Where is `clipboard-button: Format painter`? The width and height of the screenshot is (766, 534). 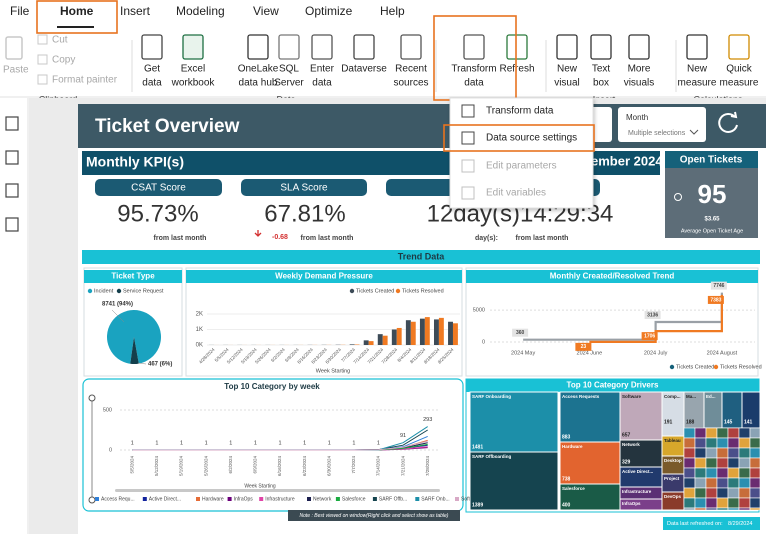 clipboard-button: Format painter is located at coordinates (85, 80).